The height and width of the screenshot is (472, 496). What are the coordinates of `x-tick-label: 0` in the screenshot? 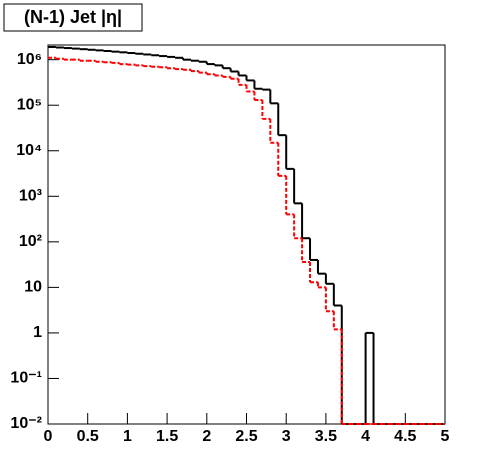 It's located at (48, 436).